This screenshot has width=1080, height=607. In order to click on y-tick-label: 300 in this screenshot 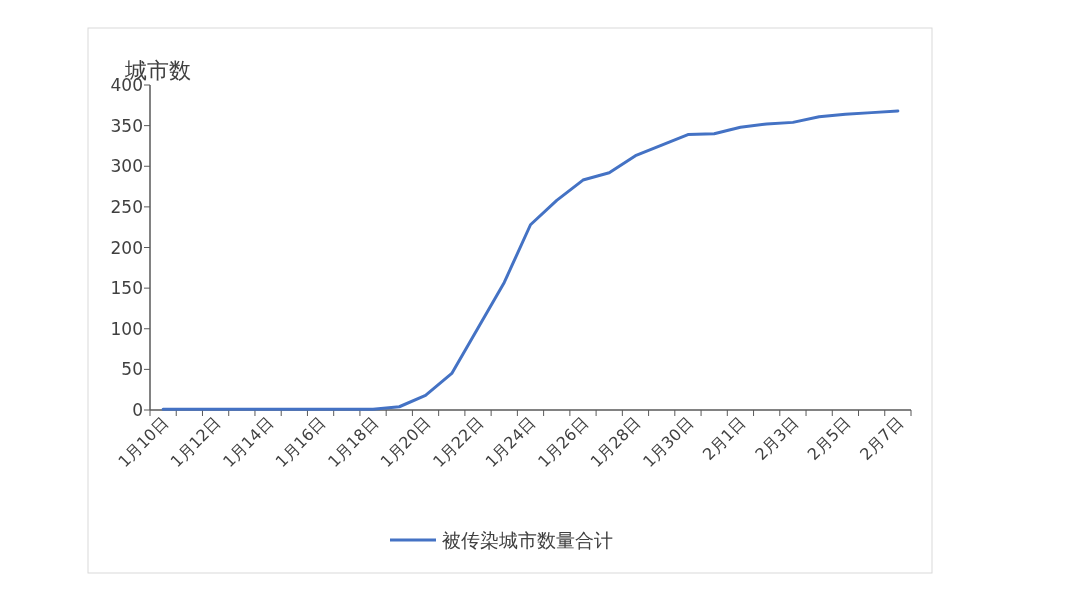, I will do `click(126, 166)`.